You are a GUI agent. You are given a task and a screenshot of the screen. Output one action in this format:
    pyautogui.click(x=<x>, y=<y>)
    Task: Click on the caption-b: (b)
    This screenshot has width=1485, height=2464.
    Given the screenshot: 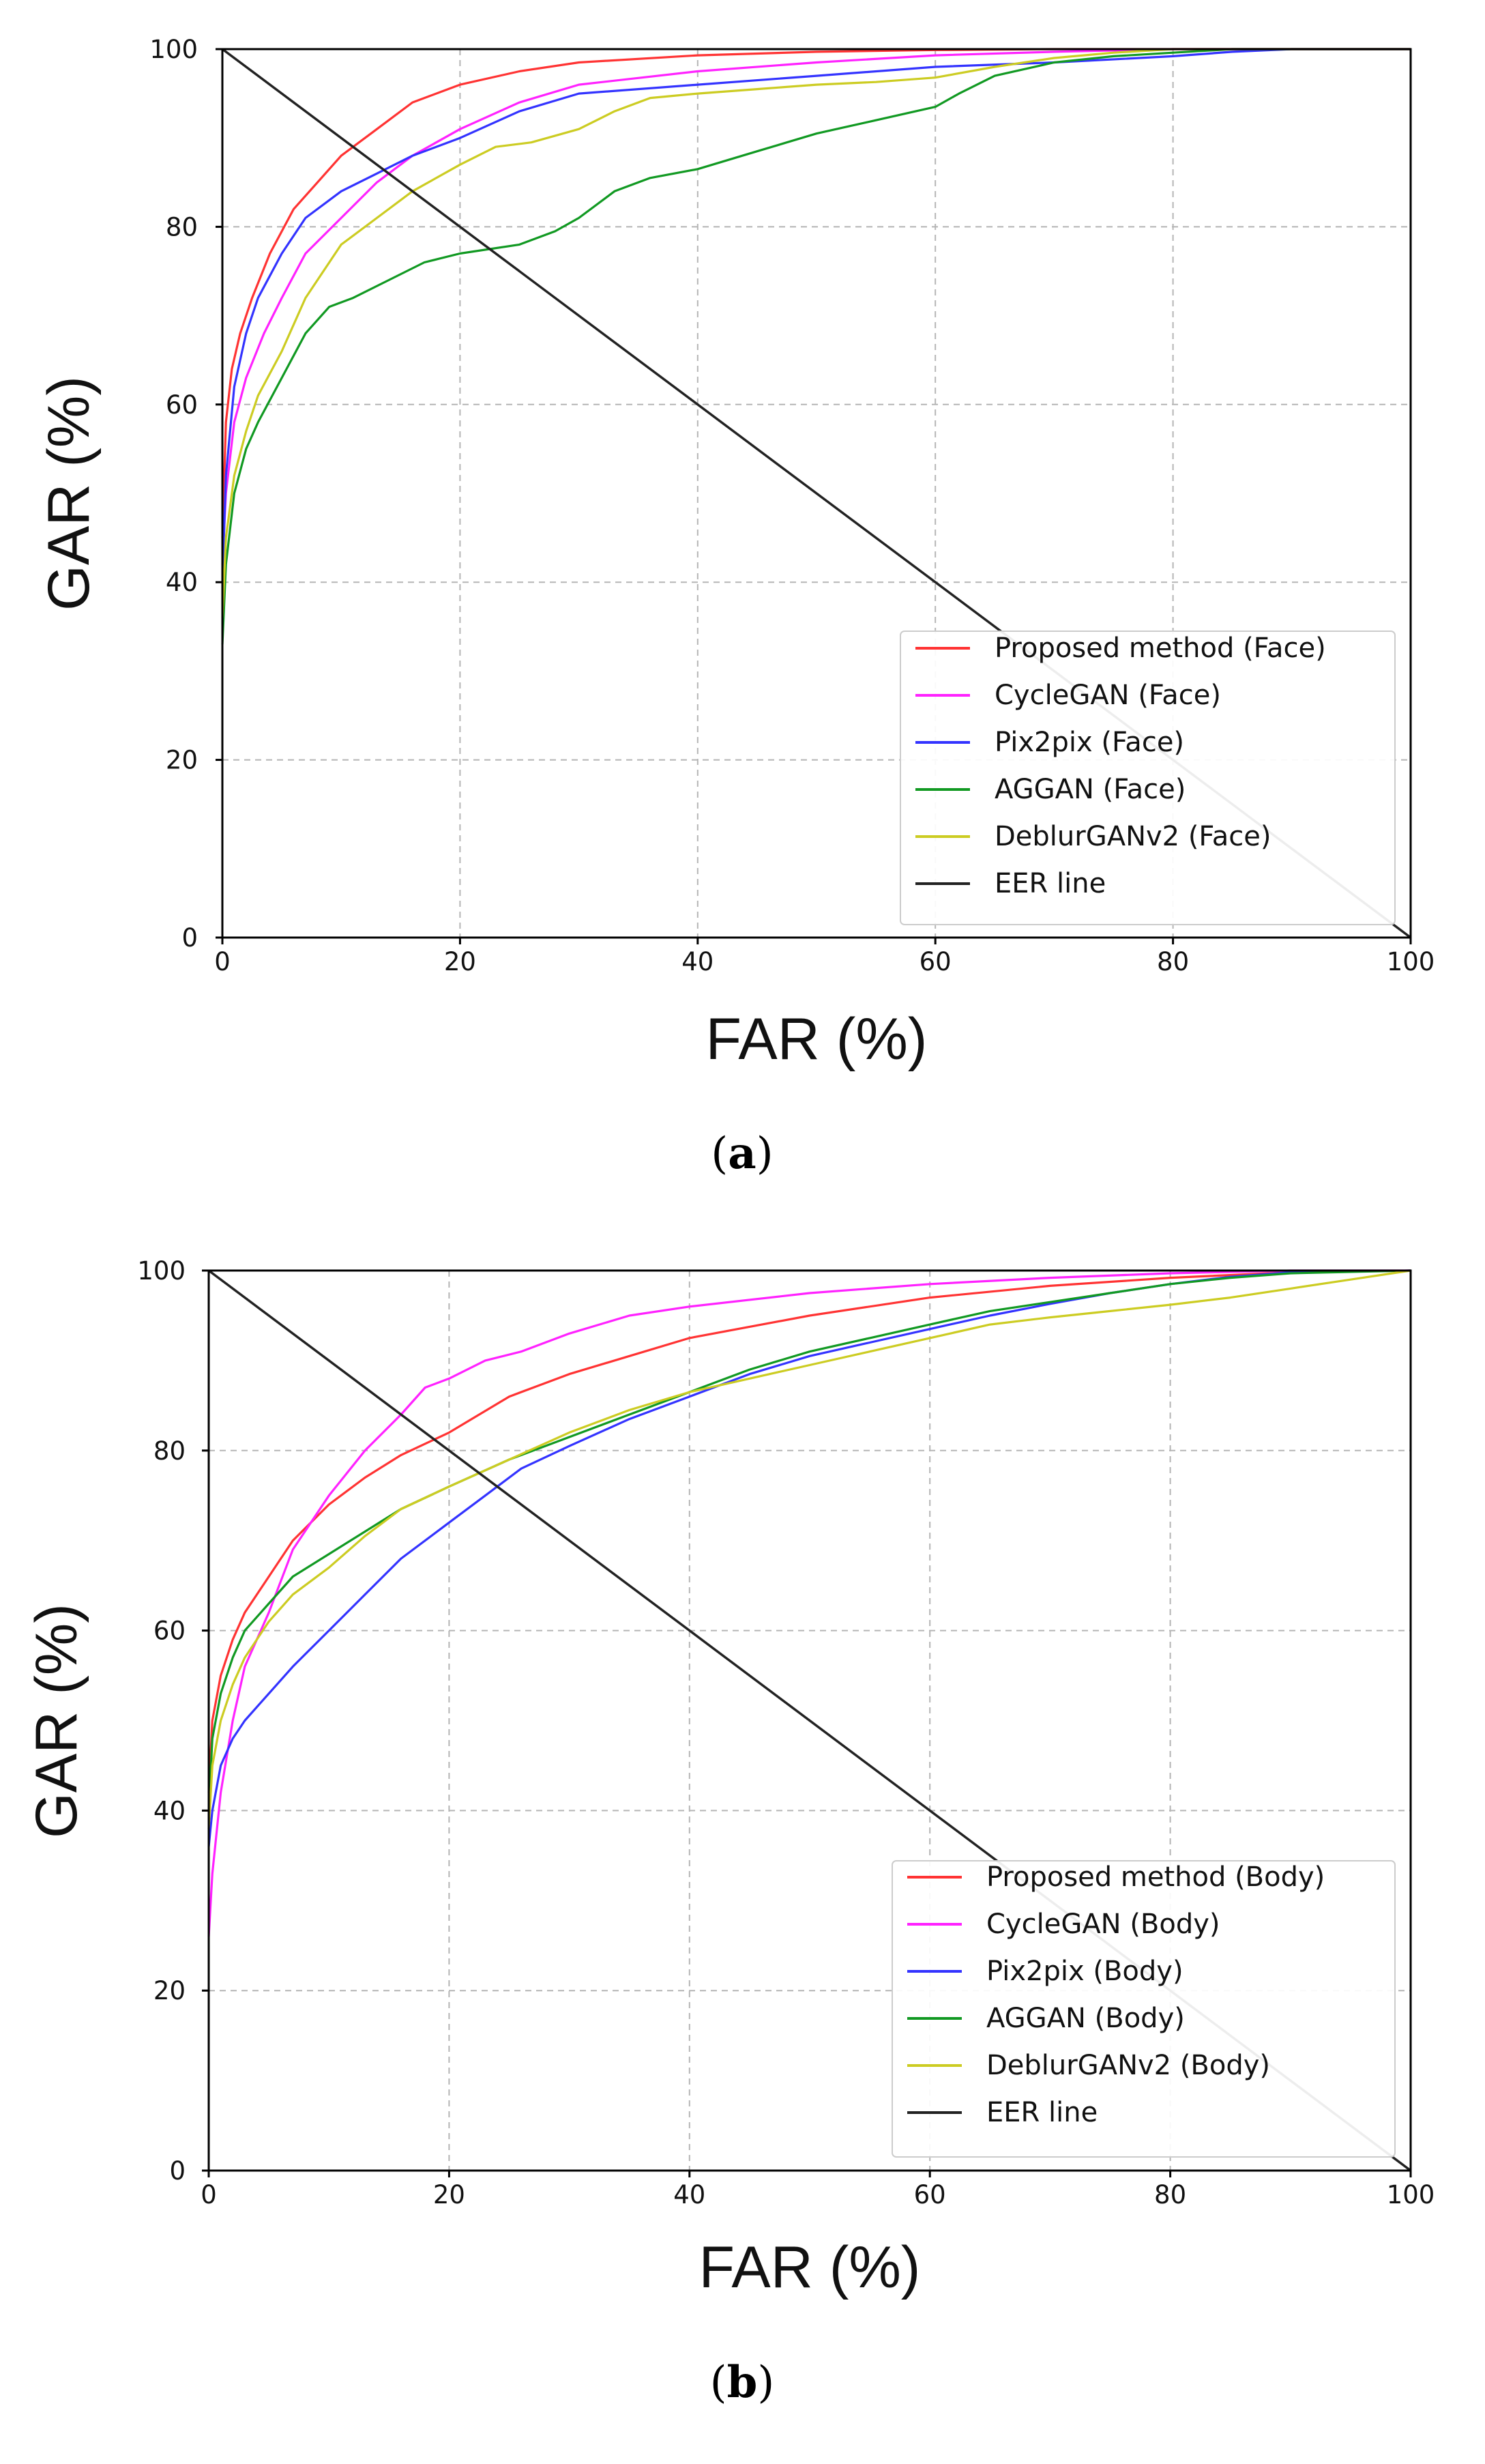 What is the action you would take?
    pyautogui.click(x=742, y=2382)
    